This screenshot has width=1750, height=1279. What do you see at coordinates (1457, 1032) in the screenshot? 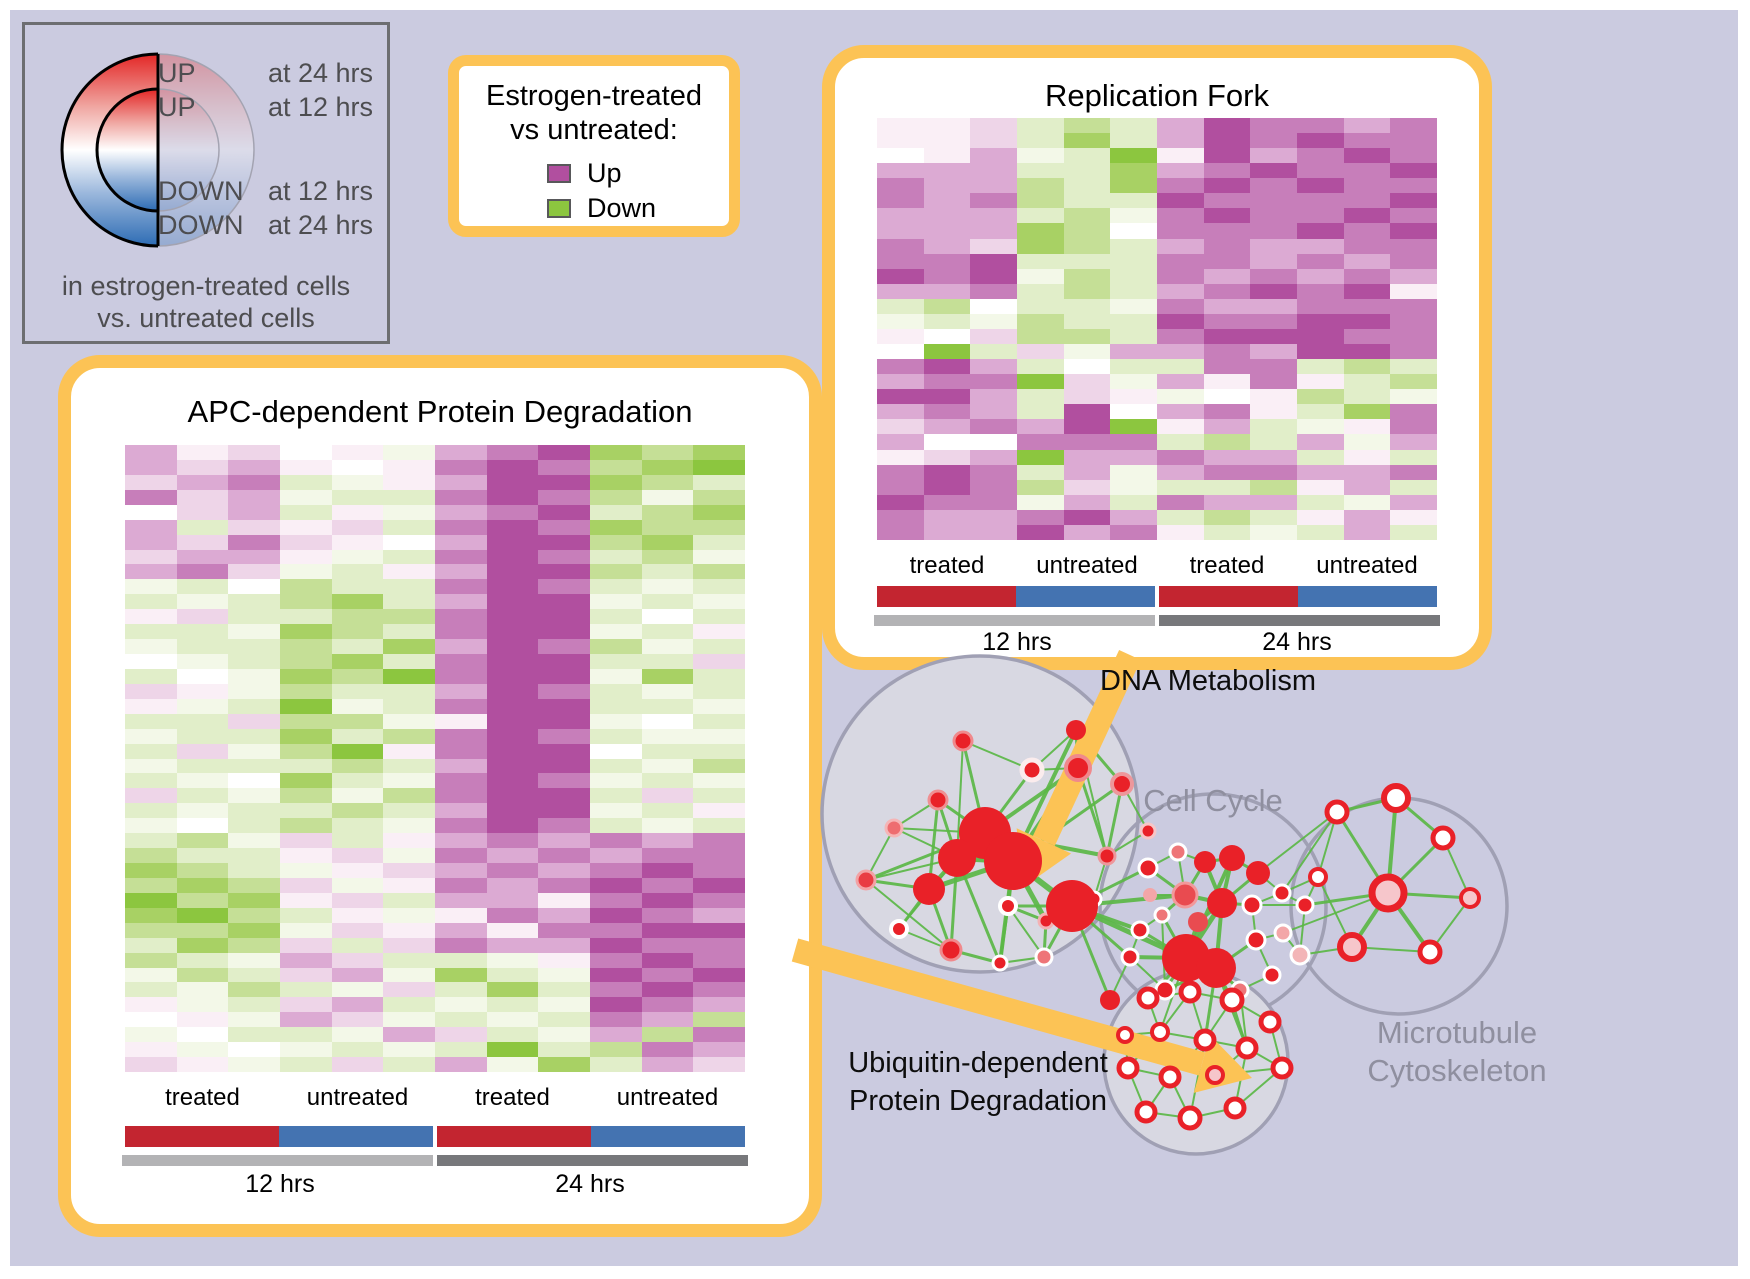
I see `microtubule-label-line1: Microtubule` at bounding box center [1457, 1032].